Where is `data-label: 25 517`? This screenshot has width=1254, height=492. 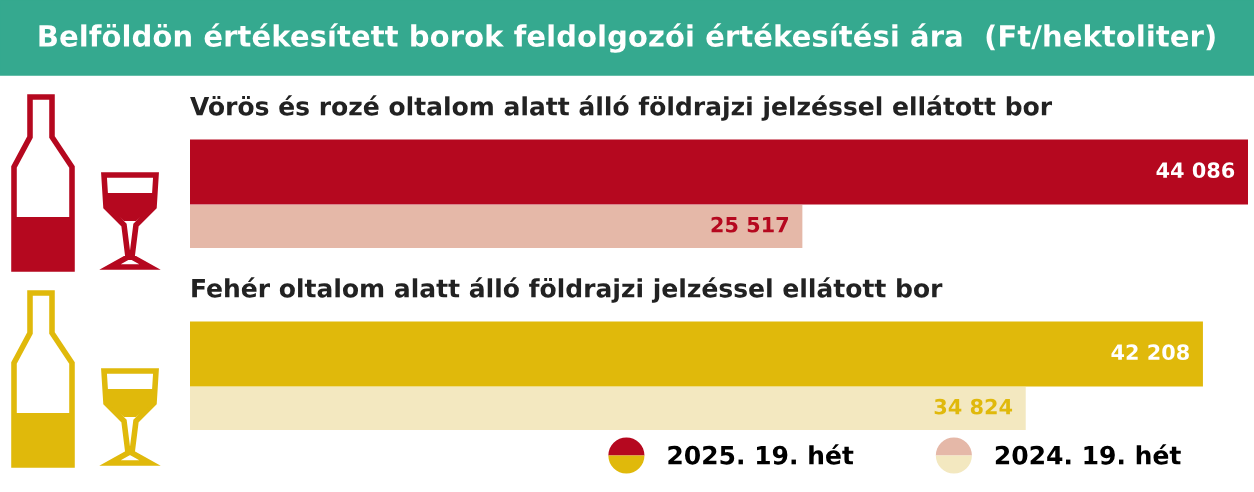 data-label: 25 517 is located at coordinates (750, 224).